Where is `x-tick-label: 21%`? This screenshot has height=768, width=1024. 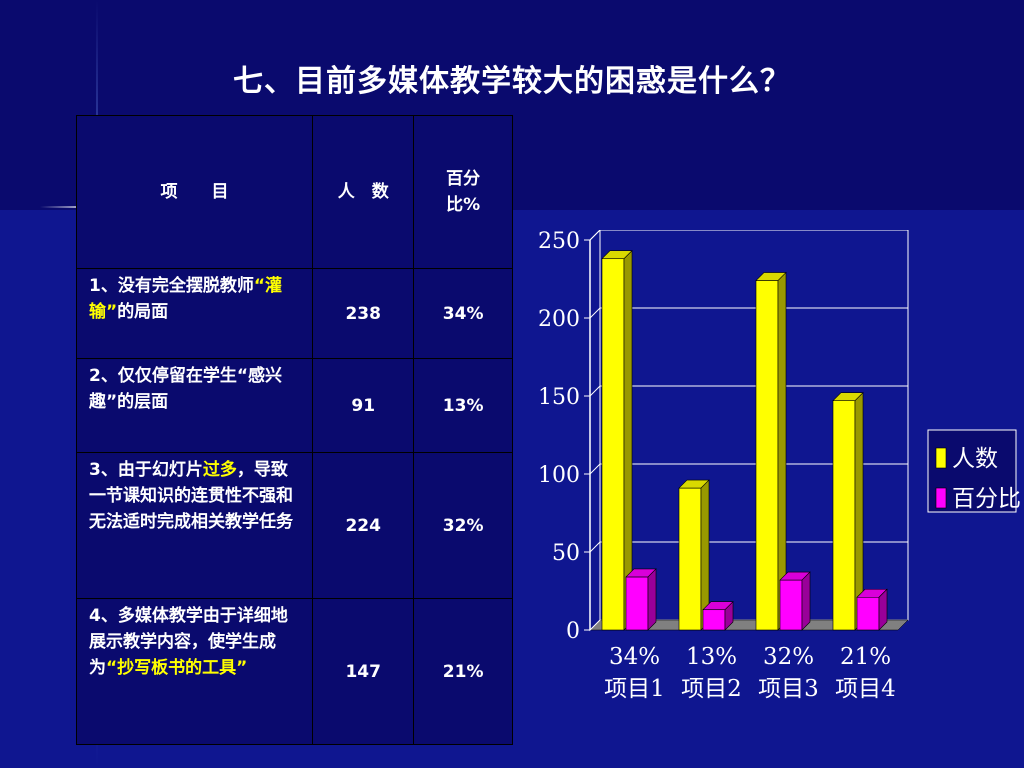 x-tick-label: 21% is located at coordinates (865, 657).